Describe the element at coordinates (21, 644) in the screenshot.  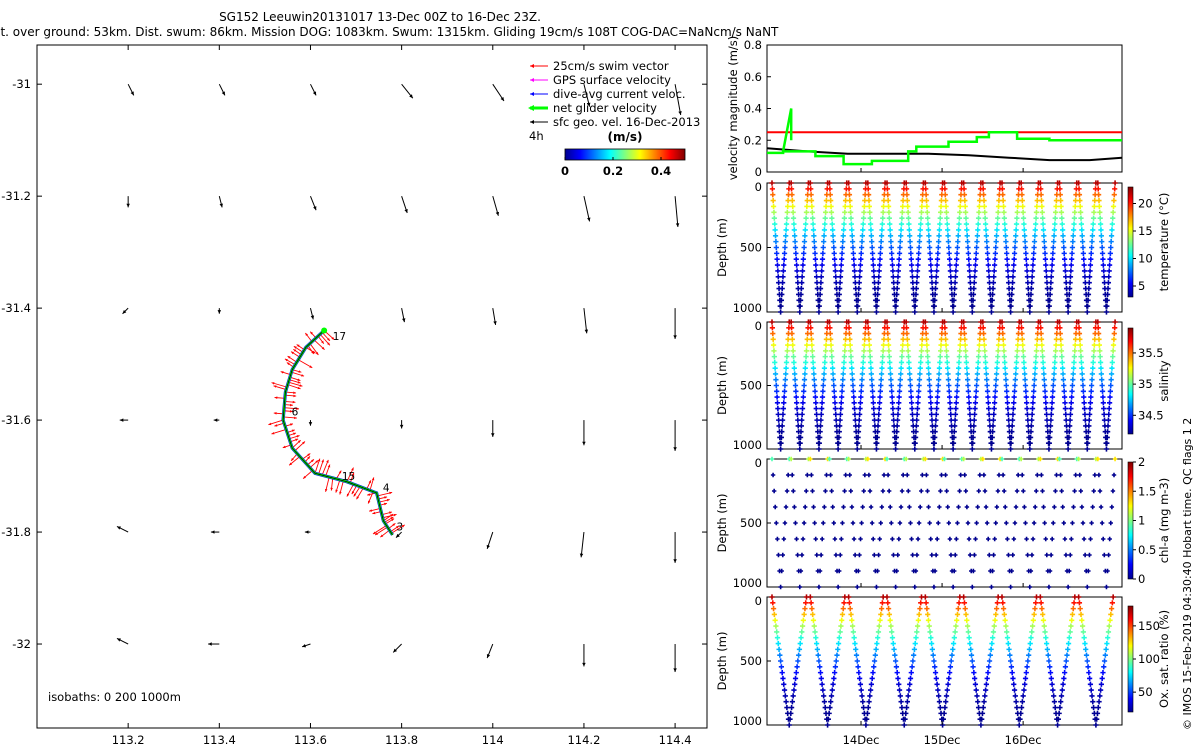
I see `map-ytick-label: -32` at that location.